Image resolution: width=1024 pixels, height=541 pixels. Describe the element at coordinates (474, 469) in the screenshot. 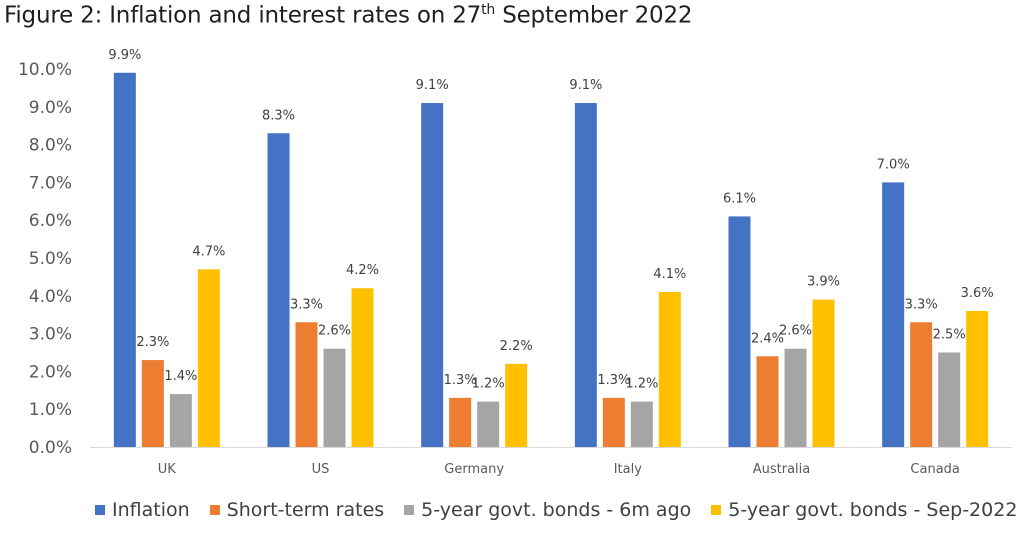

I see `x-tick-label: Germany` at that location.